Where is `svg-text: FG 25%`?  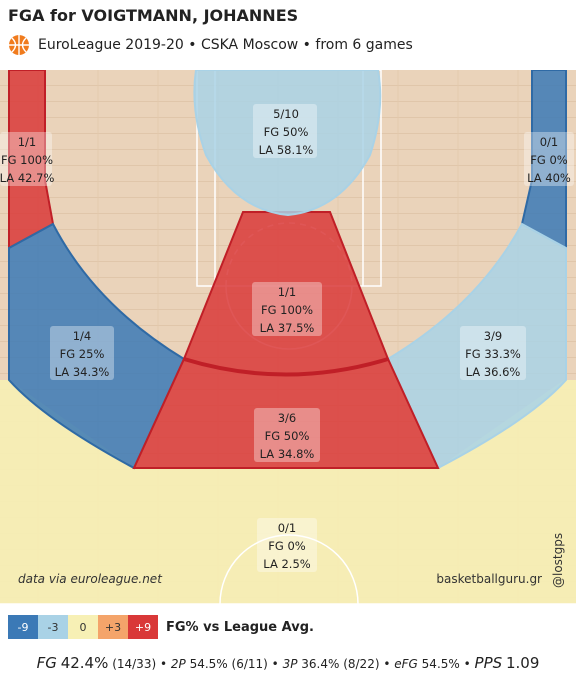
svg-text: FG 25% is located at coordinates (82, 354).